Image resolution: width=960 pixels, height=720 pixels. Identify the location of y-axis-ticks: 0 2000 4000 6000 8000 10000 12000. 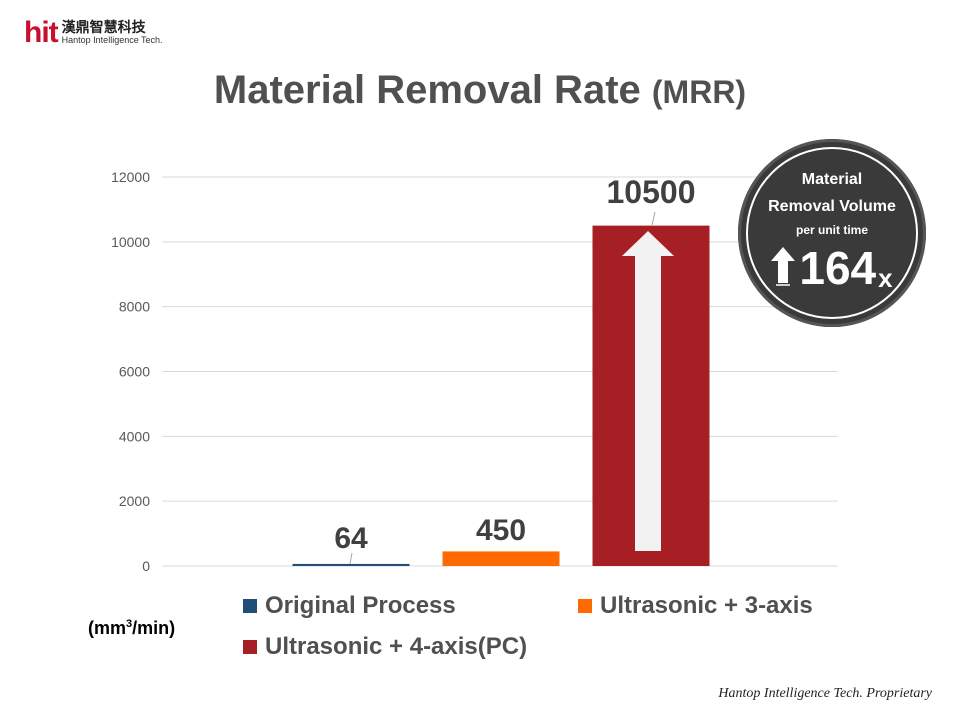
(130, 371).